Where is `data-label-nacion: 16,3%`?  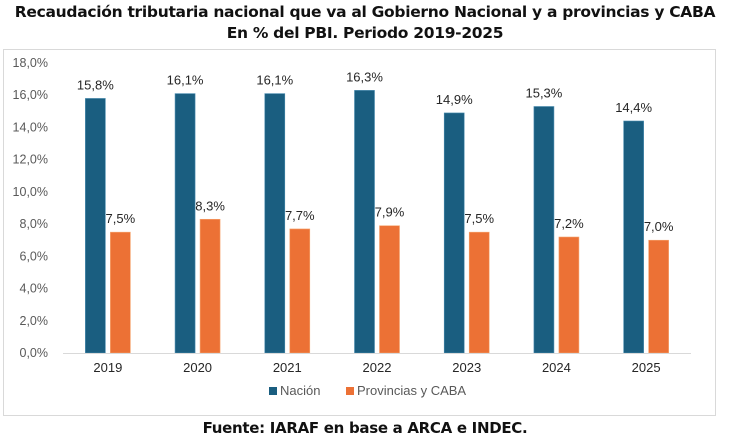 data-label-nacion: 16,3% is located at coordinates (364, 76).